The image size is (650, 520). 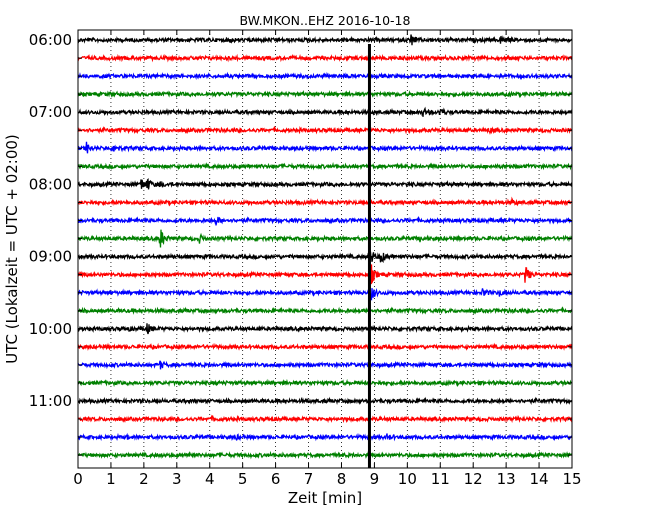 What do you see at coordinates (375, 479) in the screenshot?
I see `x-tick-label: 9` at bounding box center [375, 479].